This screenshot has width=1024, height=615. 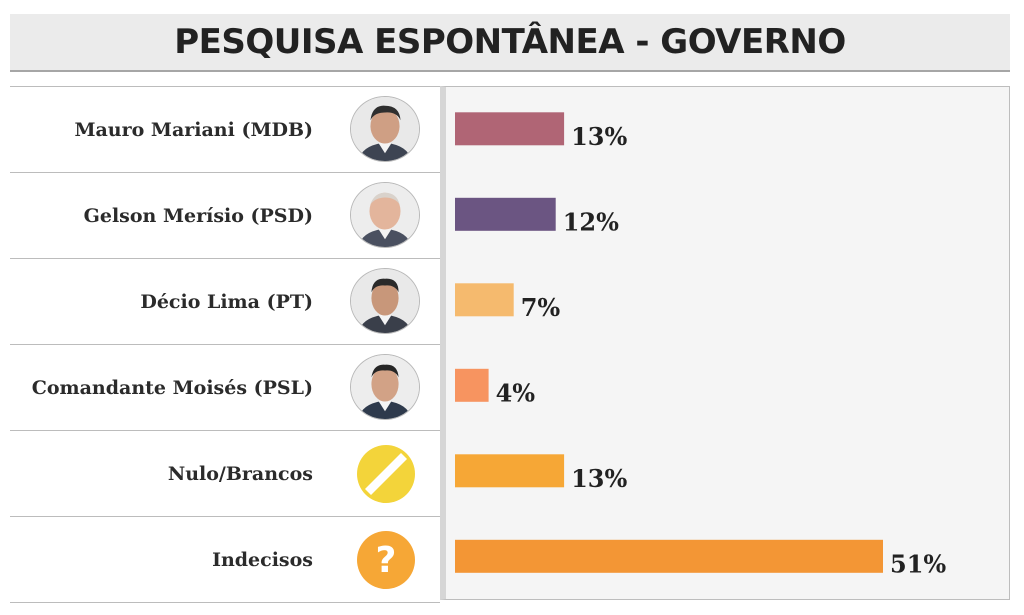 I want to click on category-row: Mauro Mariani (MDB), so click(x=225, y=129).